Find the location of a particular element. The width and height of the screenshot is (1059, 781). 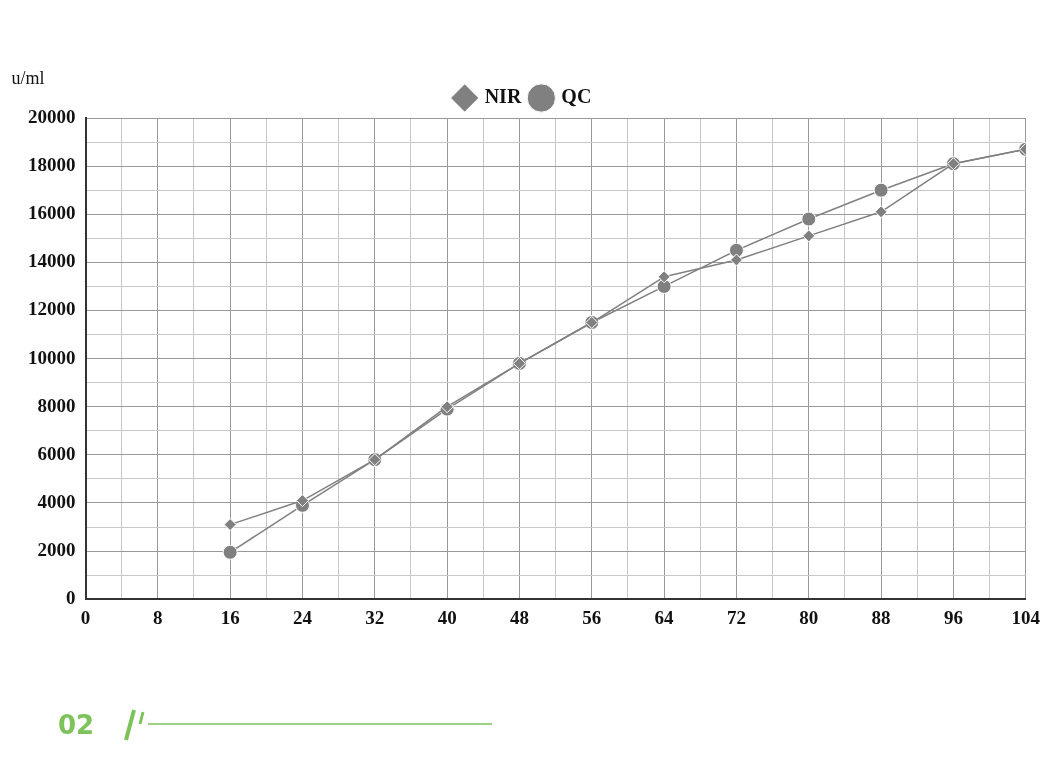

x-tick-label: 72 is located at coordinates (736, 617).